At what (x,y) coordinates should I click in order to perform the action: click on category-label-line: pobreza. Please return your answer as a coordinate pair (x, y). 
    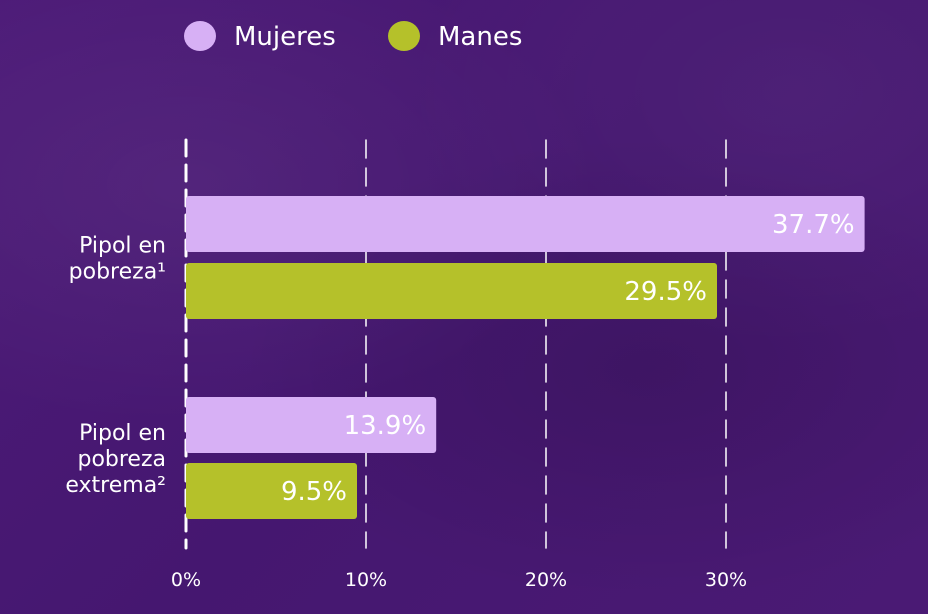
    Looking at the image, I should click on (121, 459).